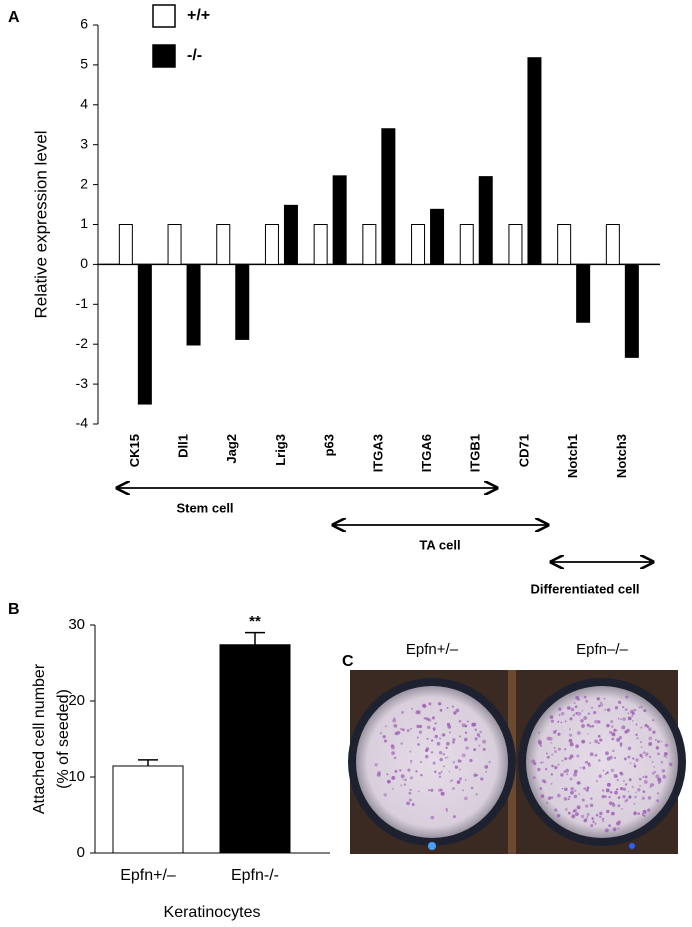  Describe the element at coordinates (198, 15) in the screenshot. I see `legend-label: +/+` at that location.